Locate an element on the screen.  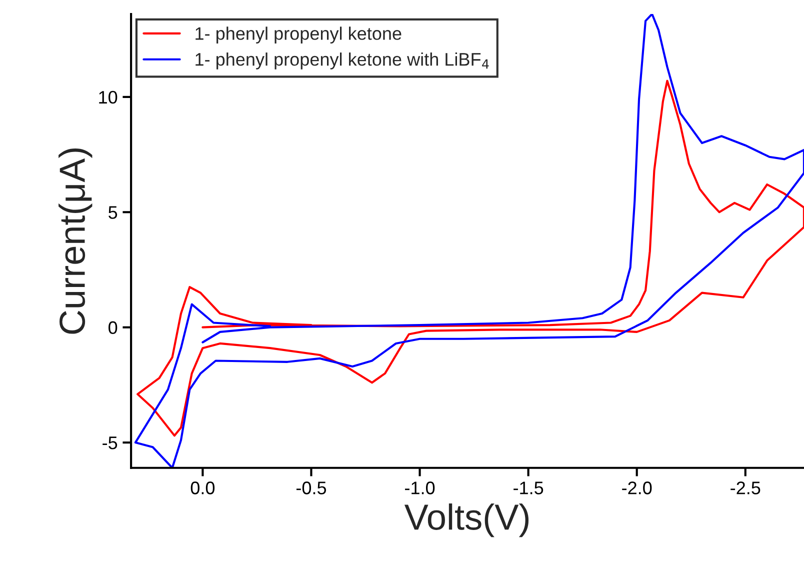
y-tick-label: 5 is located at coordinates (113, 212).